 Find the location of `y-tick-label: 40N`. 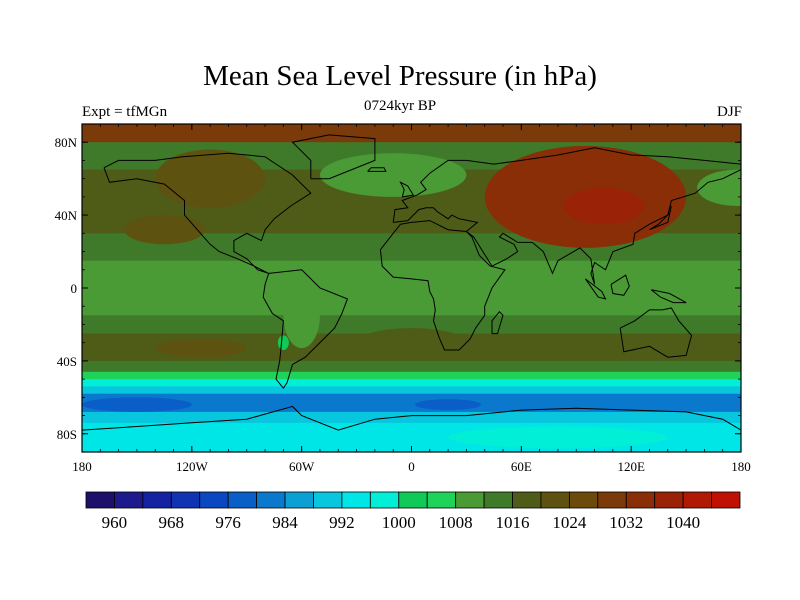

y-tick-label: 40N is located at coordinates (66, 215).